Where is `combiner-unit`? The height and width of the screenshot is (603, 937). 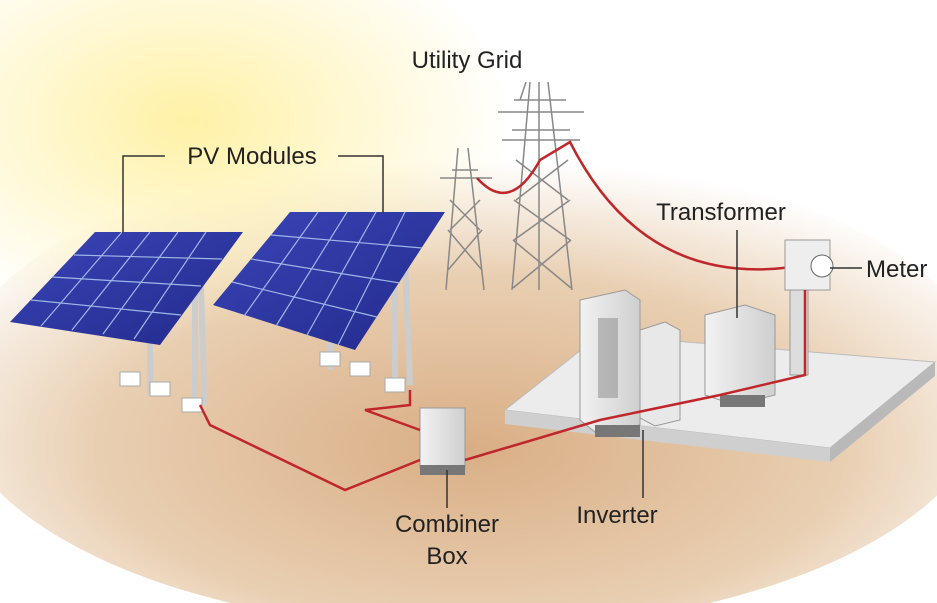 combiner-unit is located at coordinates (442, 441).